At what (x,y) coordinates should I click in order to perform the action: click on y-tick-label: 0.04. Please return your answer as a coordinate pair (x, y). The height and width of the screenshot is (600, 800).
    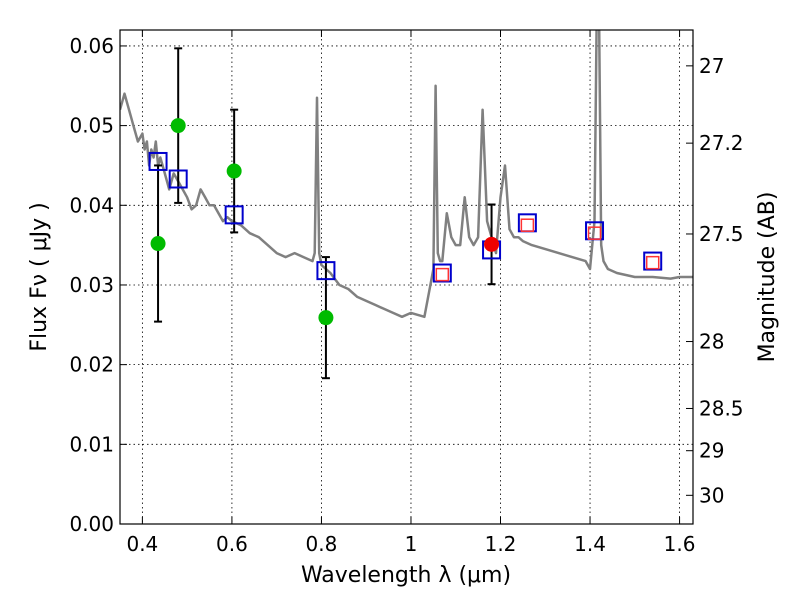
    Looking at the image, I should click on (91, 205).